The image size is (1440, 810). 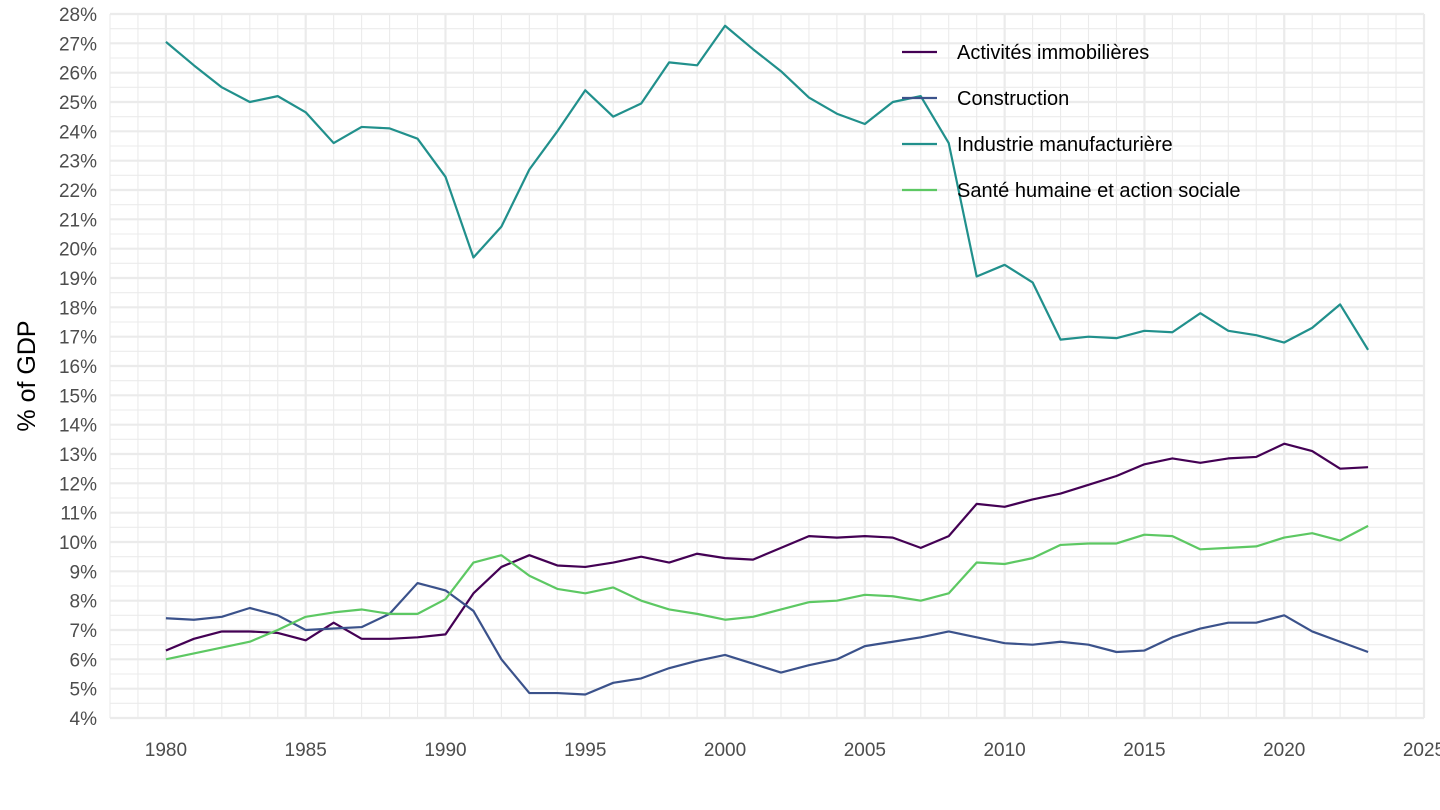 What do you see at coordinates (865, 750) in the screenshot?
I see `x-tick-label: 2005` at bounding box center [865, 750].